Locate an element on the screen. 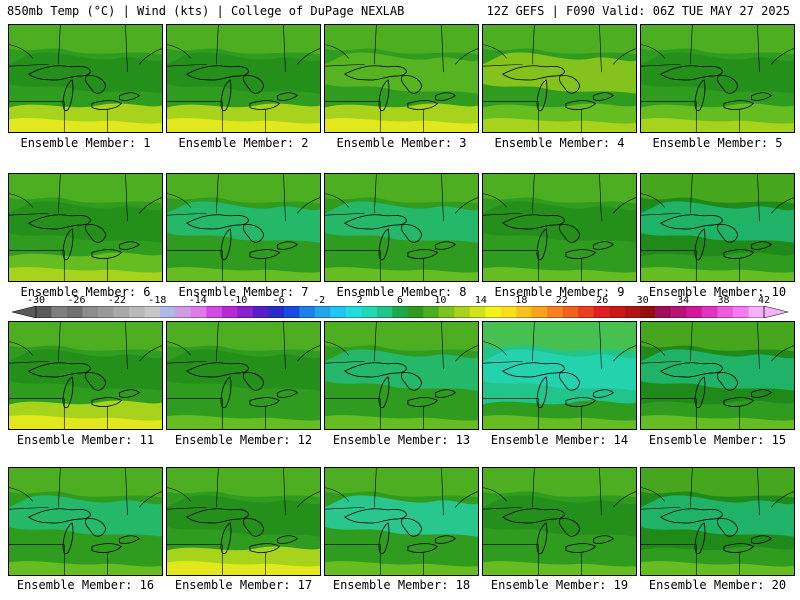  ensemble-member-label: Ensemble Member: 7 is located at coordinates (243, 292).